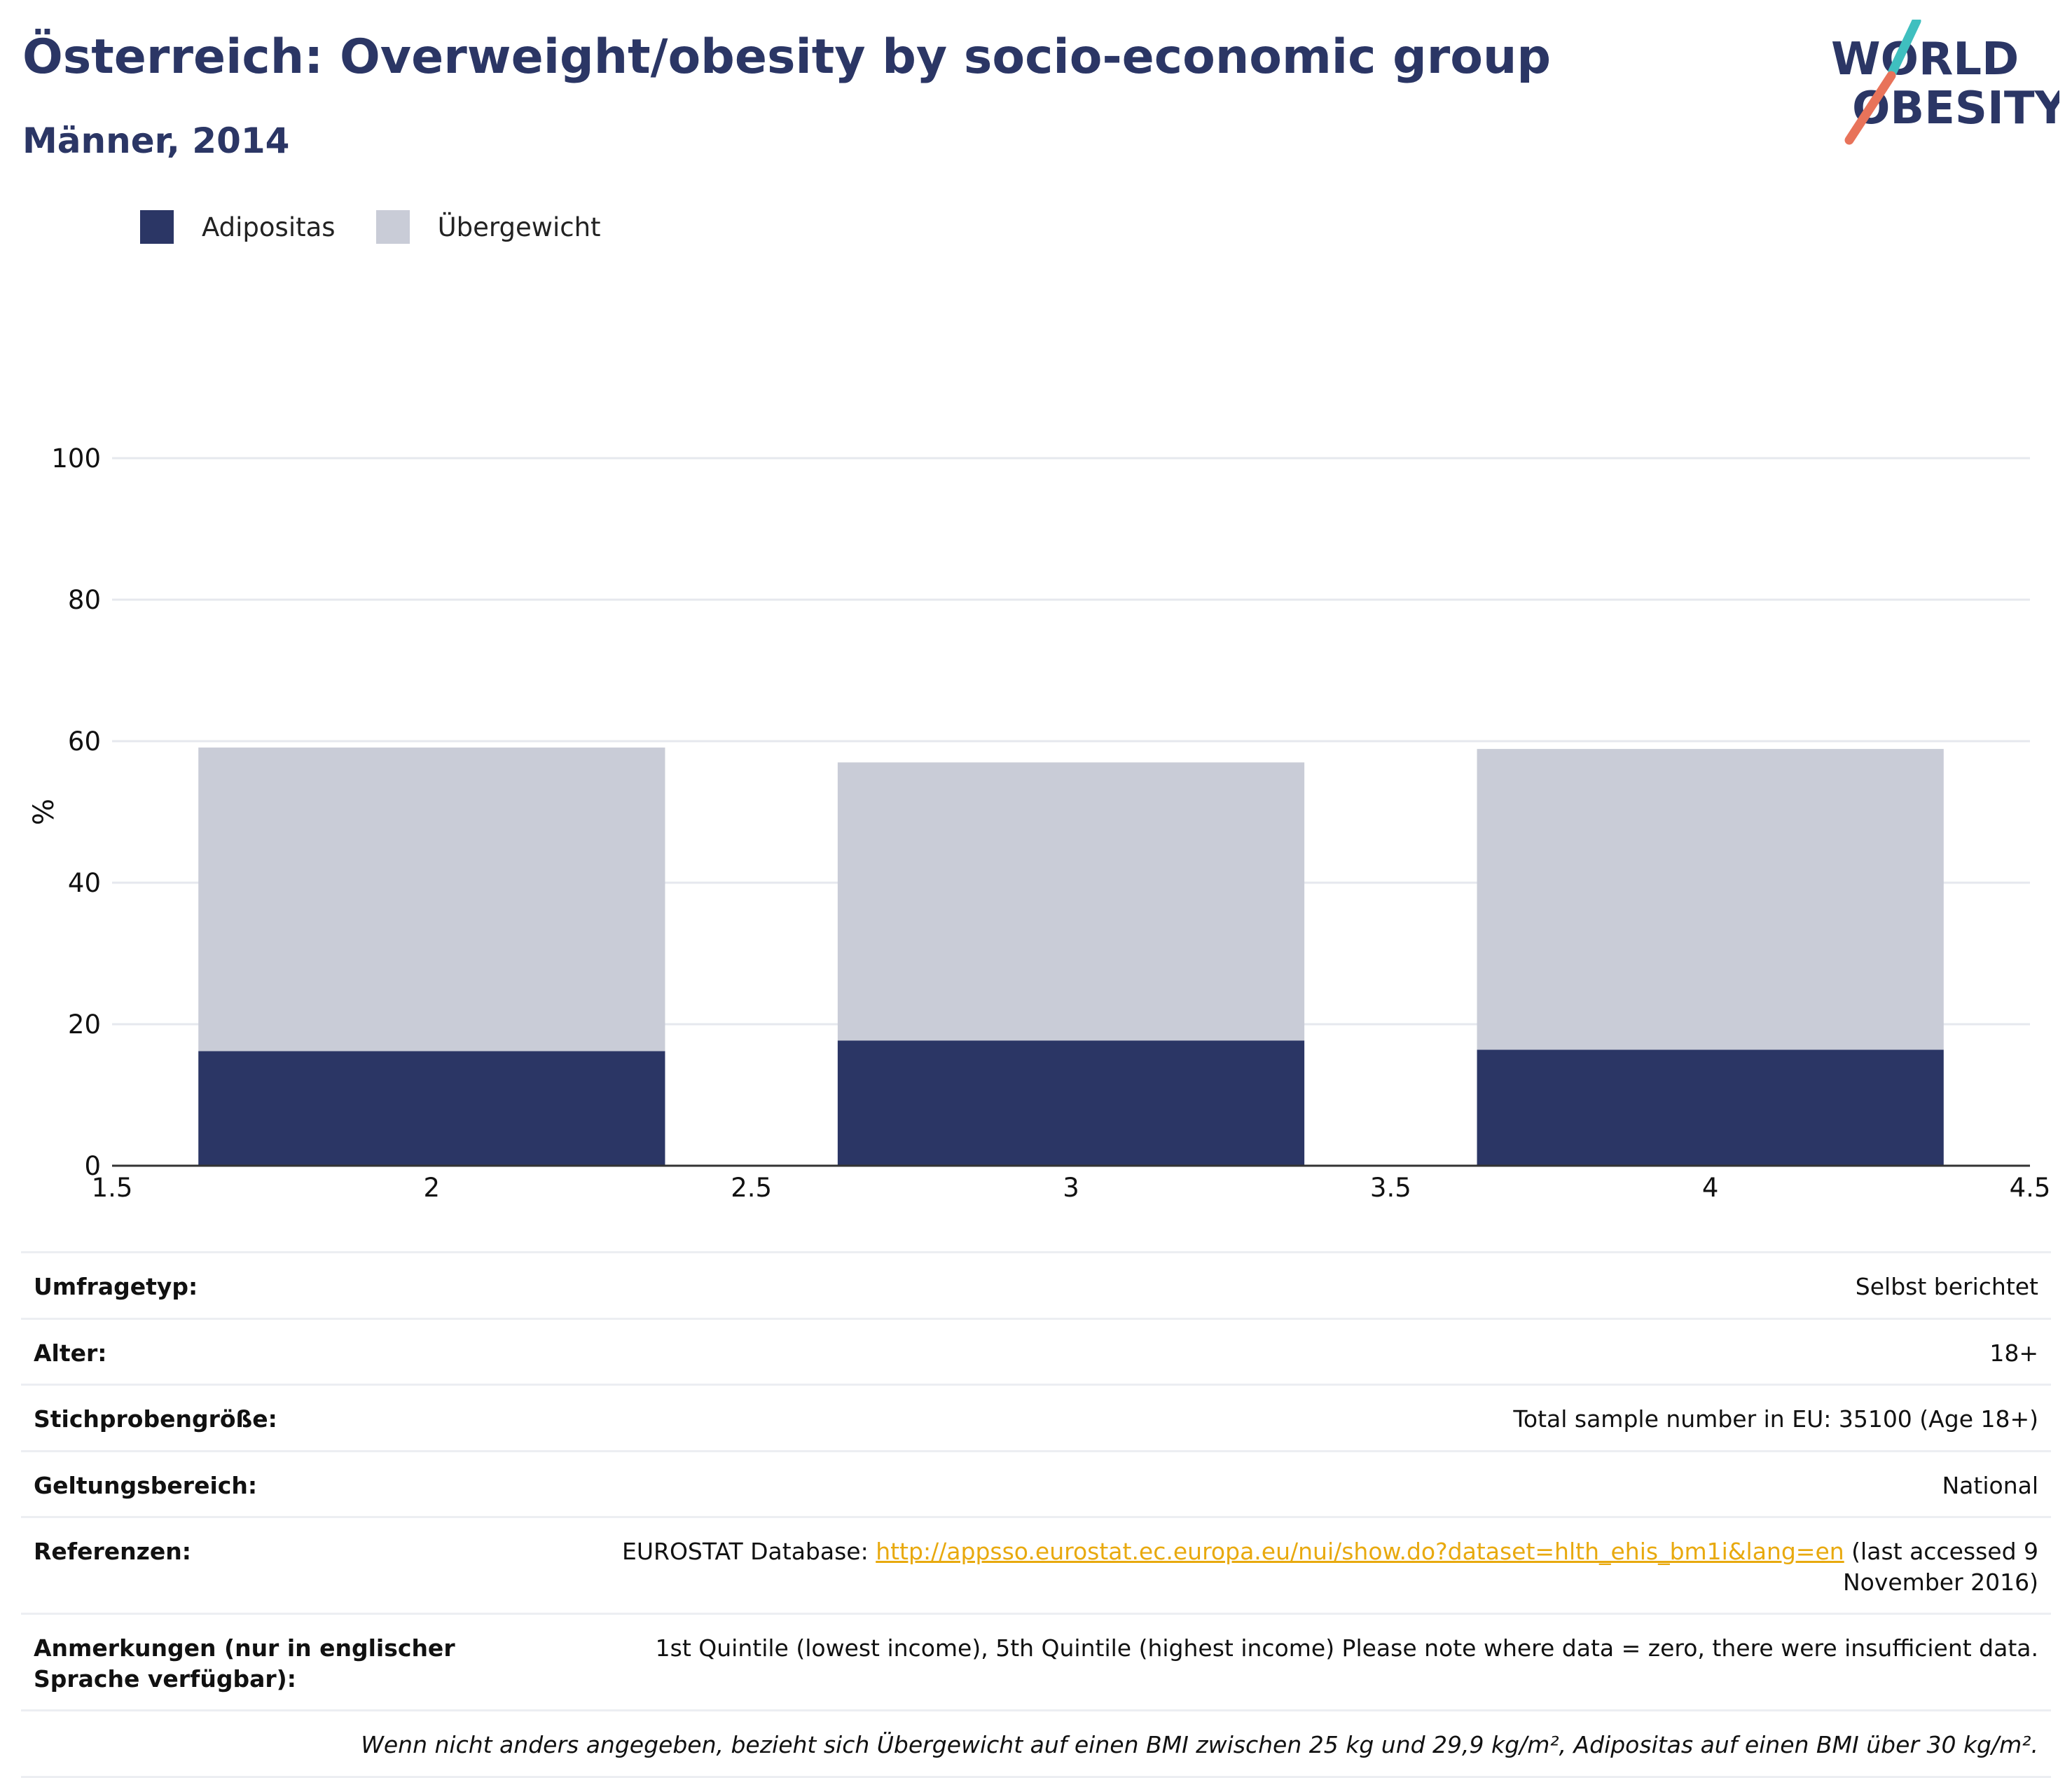 This screenshot has width=2072, height=1778. I want to click on references-prefix: EUROSTAT Database:, so click(749, 1552).